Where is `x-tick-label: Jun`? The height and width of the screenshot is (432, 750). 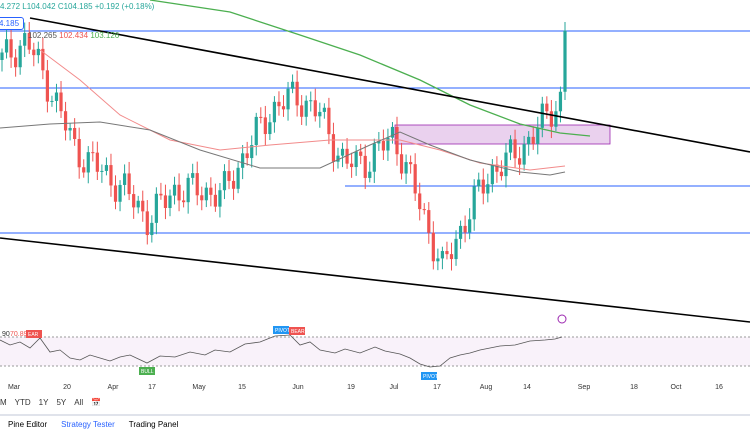
x-tick-label: Jun is located at coordinates (297, 387).